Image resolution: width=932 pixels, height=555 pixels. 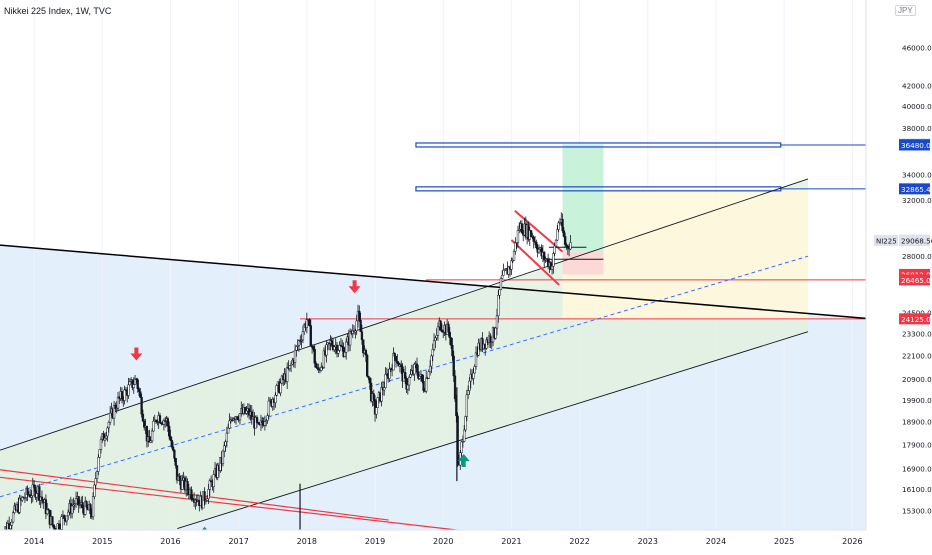 What do you see at coordinates (917, 421) in the screenshot?
I see `y-tick-label: 18900.00` at bounding box center [917, 421].